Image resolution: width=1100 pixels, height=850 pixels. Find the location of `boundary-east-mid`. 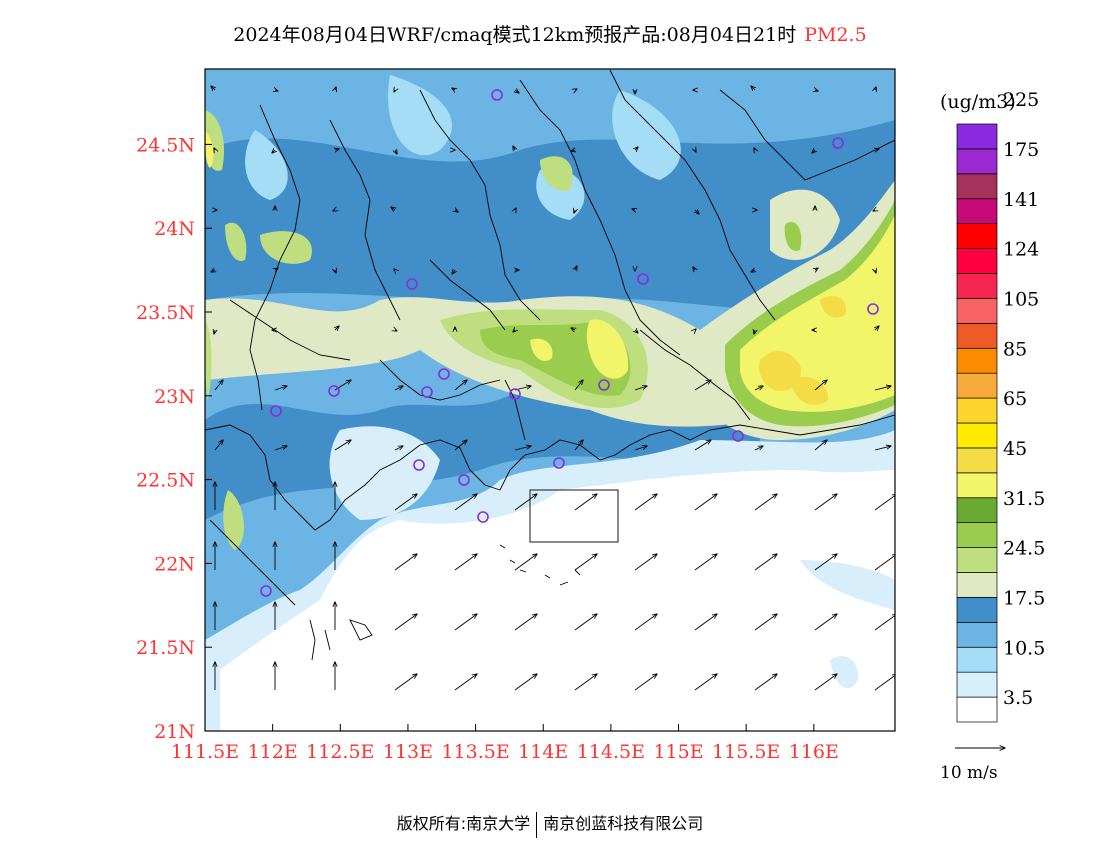

boundary-east-mid is located at coordinates (695, 375).